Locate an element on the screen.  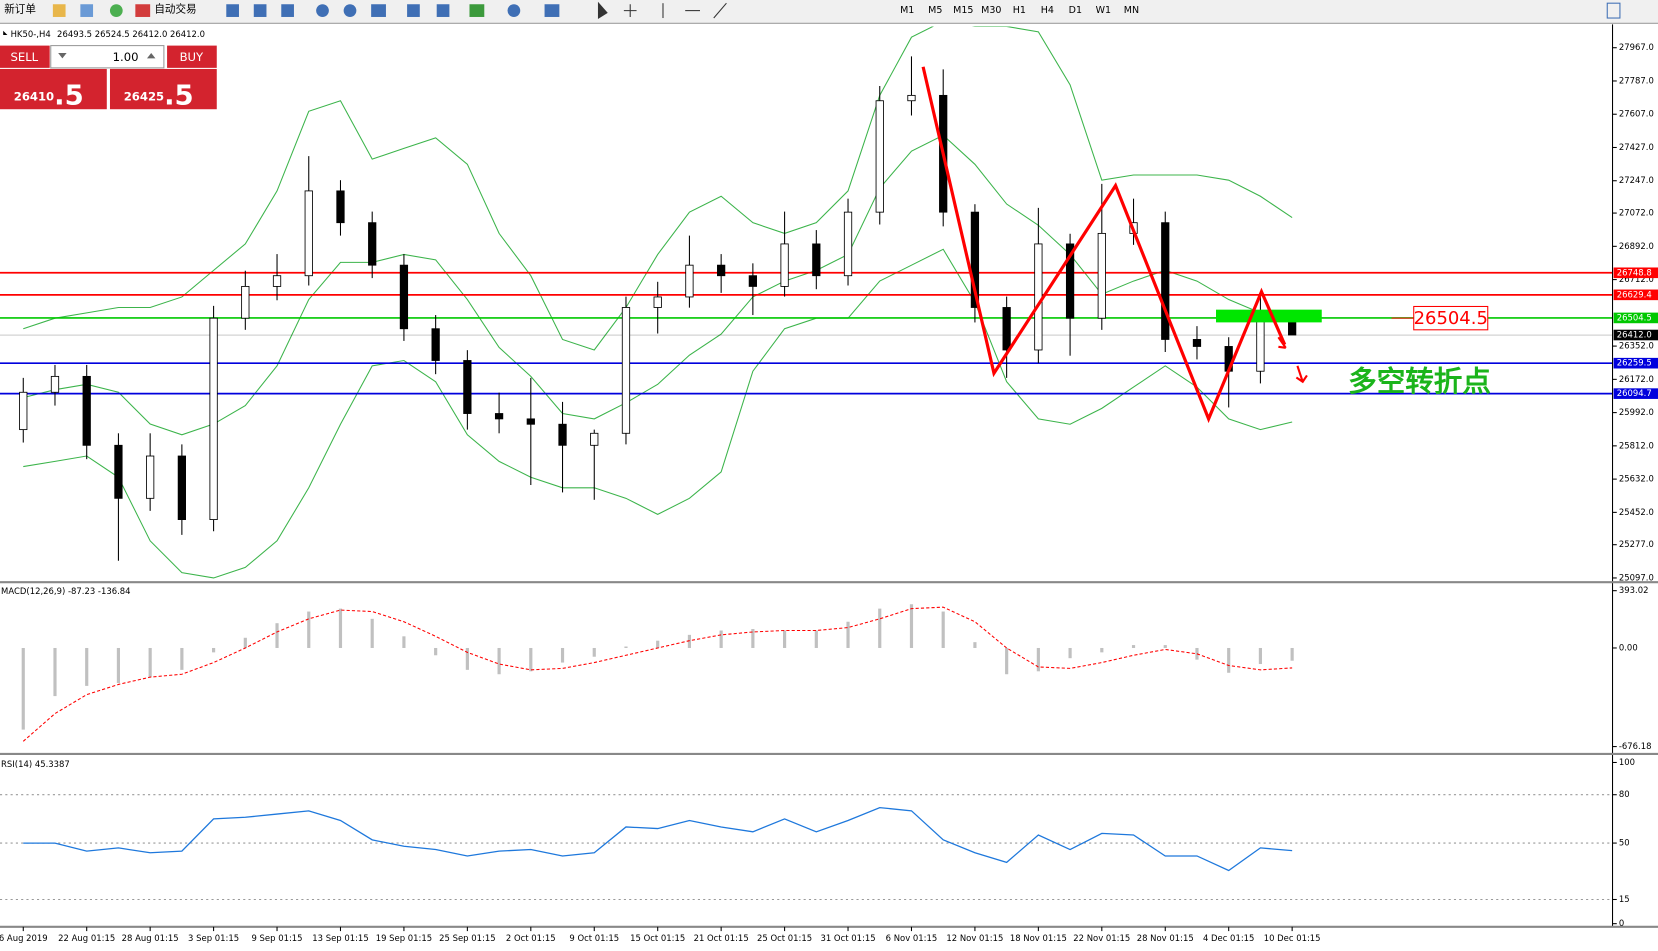
level-label: 26748.8 is located at coordinates (1634, 272).